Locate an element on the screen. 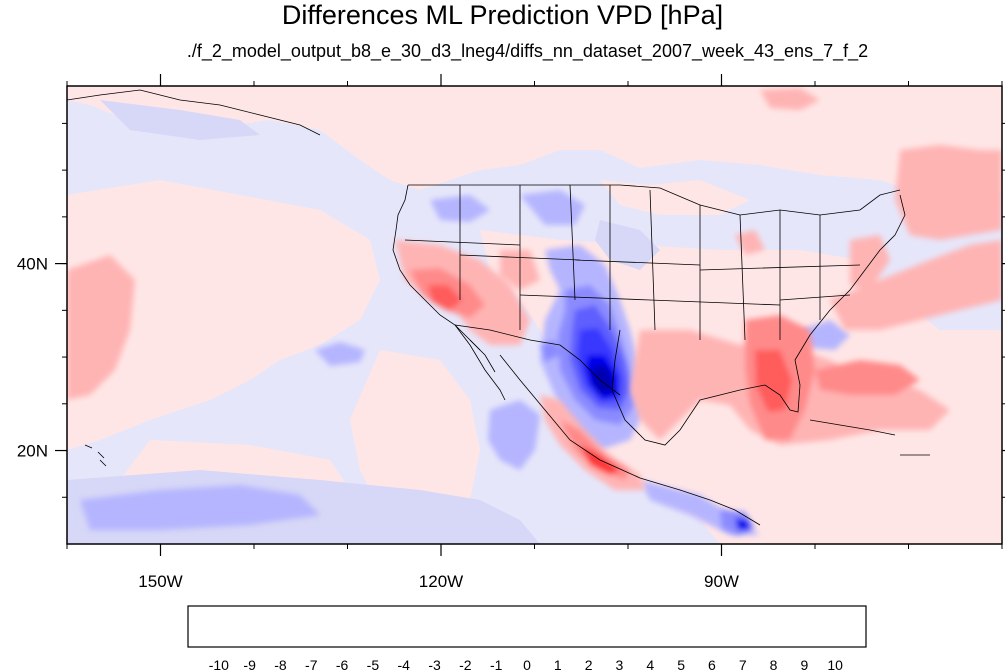  lon-tick-label: 120W is located at coordinates (441, 581).